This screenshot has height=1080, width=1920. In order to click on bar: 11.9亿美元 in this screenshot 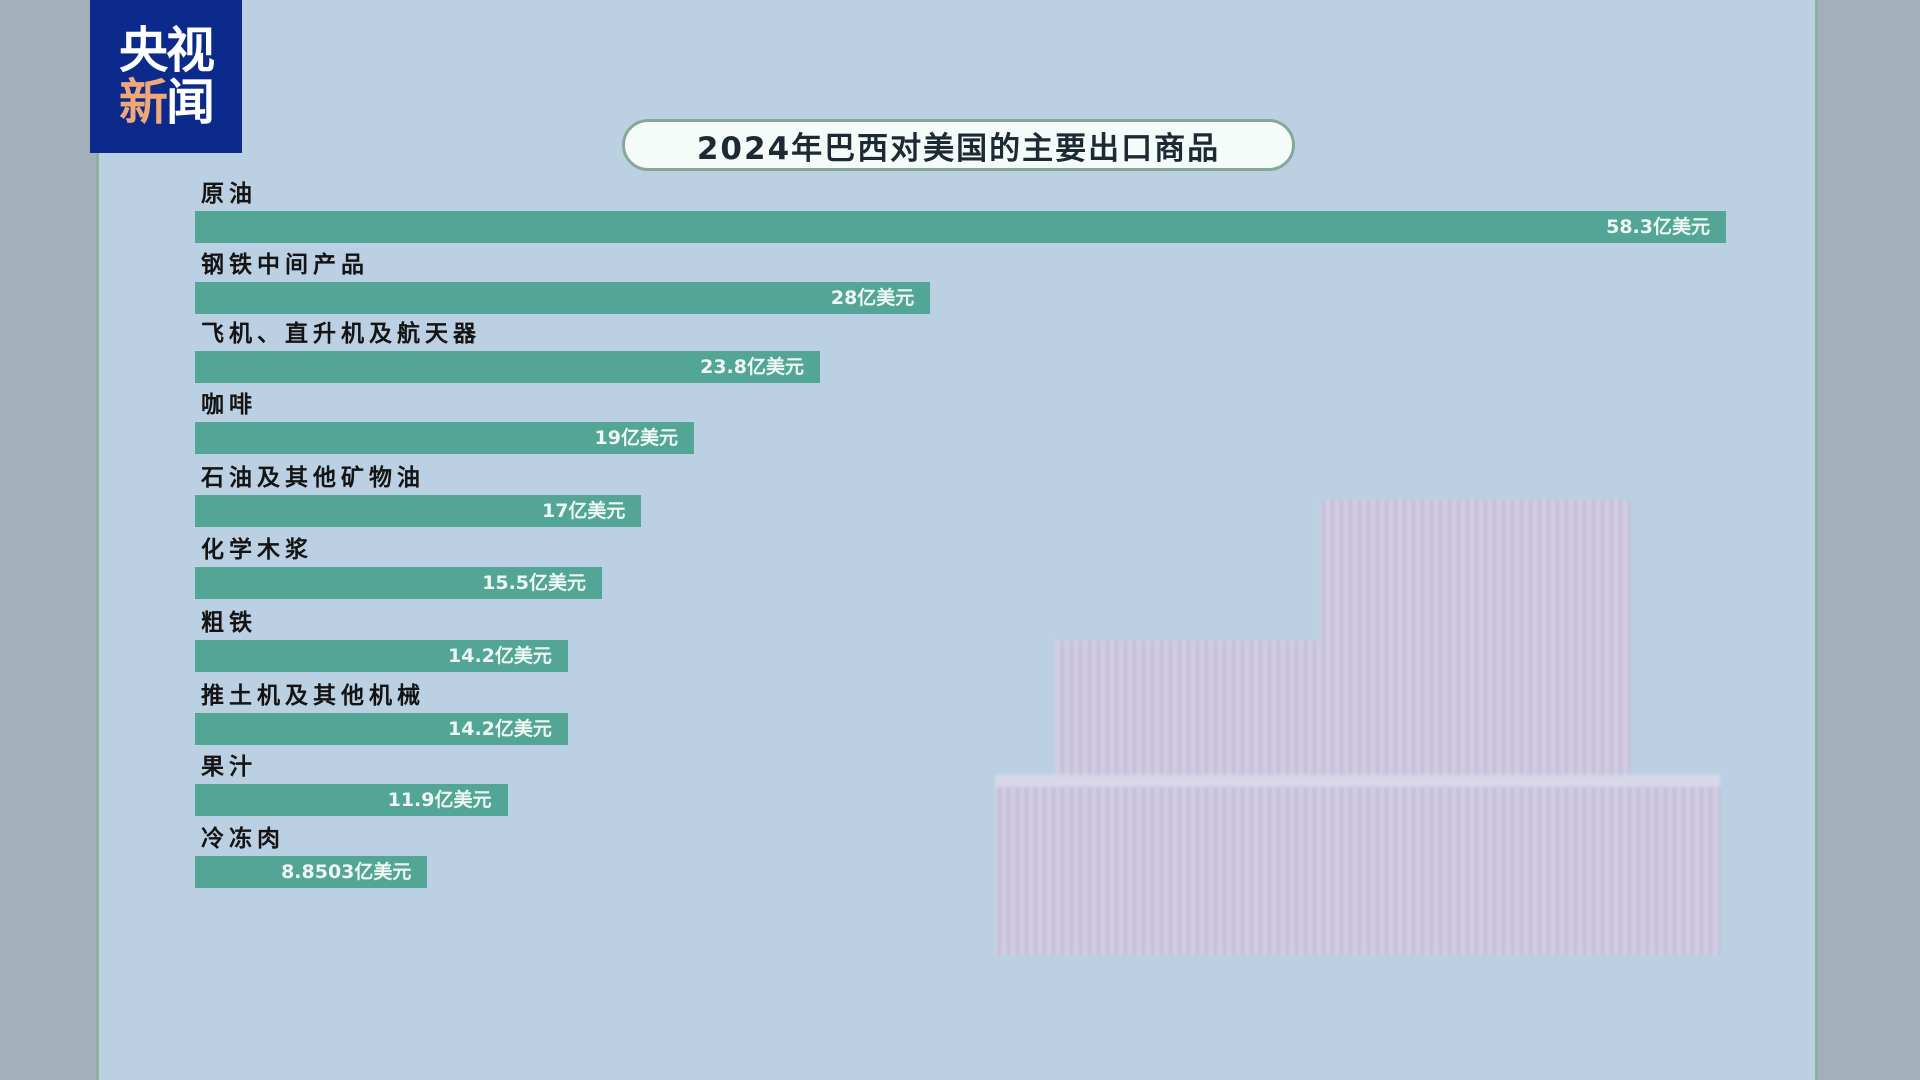, I will do `click(351, 800)`.